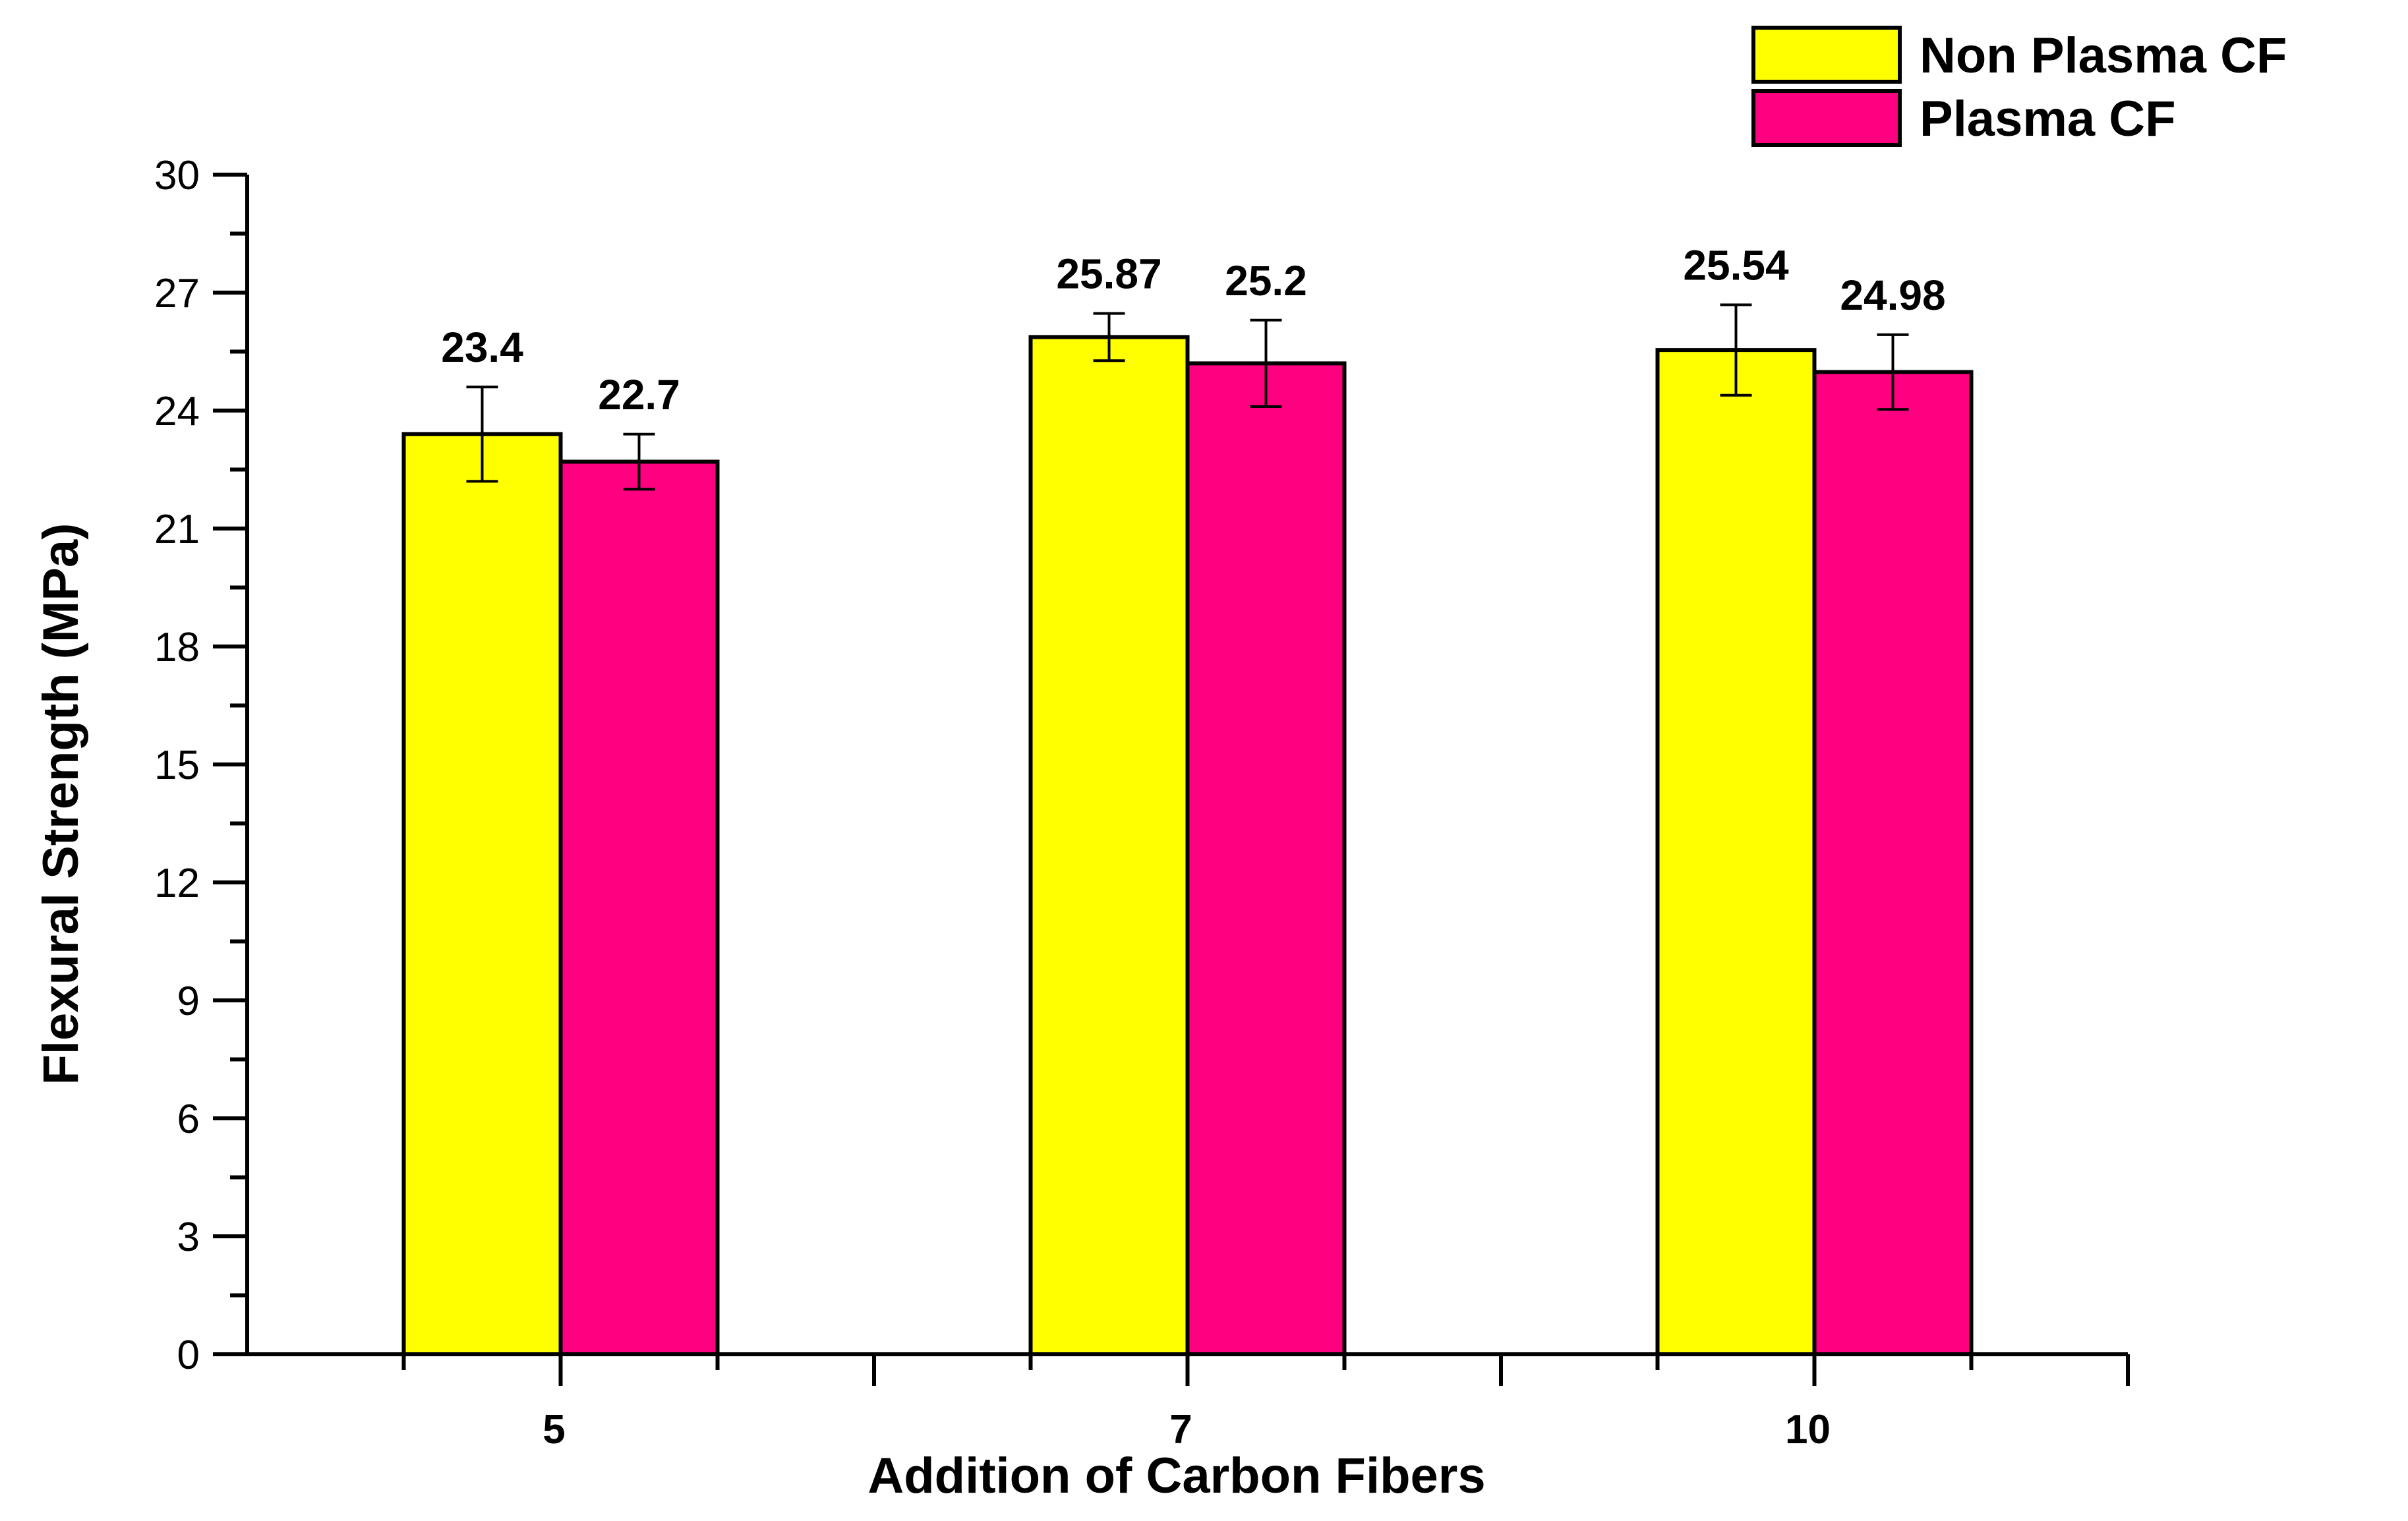 The image size is (2408, 1521). What do you see at coordinates (177, 411) in the screenshot?
I see `y-tick-label: 24` at bounding box center [177, 411].